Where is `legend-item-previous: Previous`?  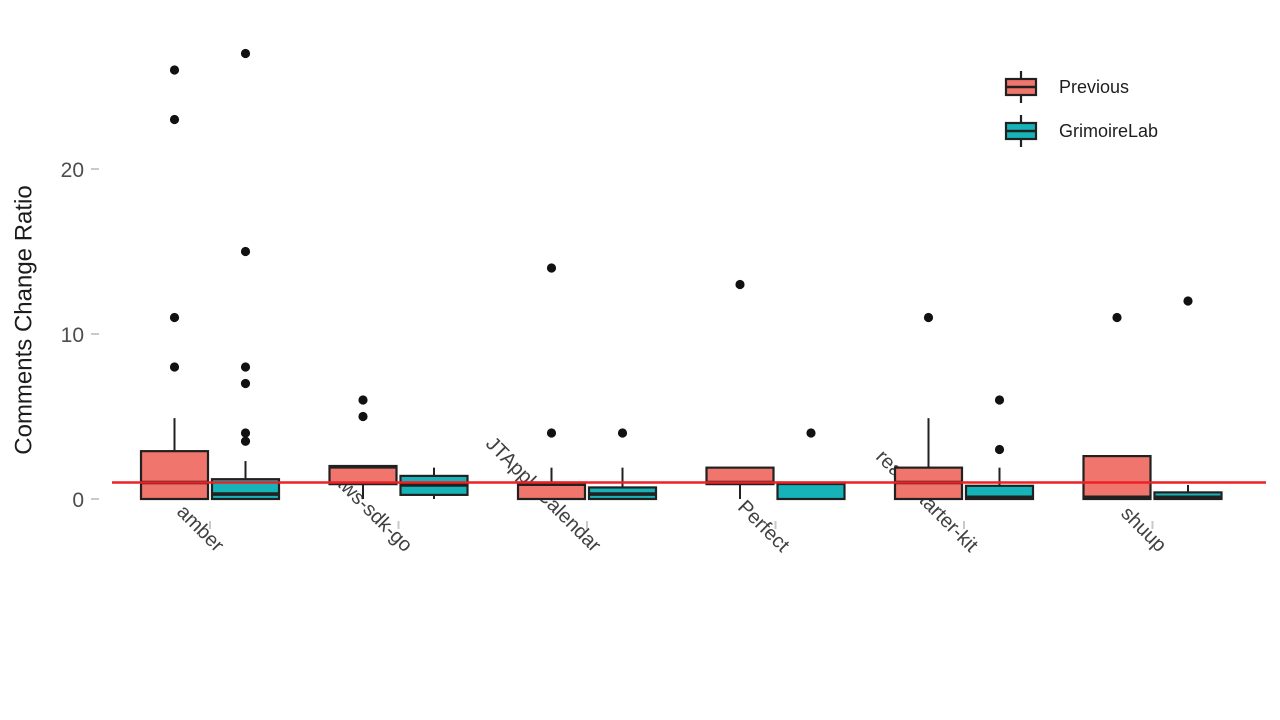
legend-item-previous: Previous is located at coordinates (1080, 87).